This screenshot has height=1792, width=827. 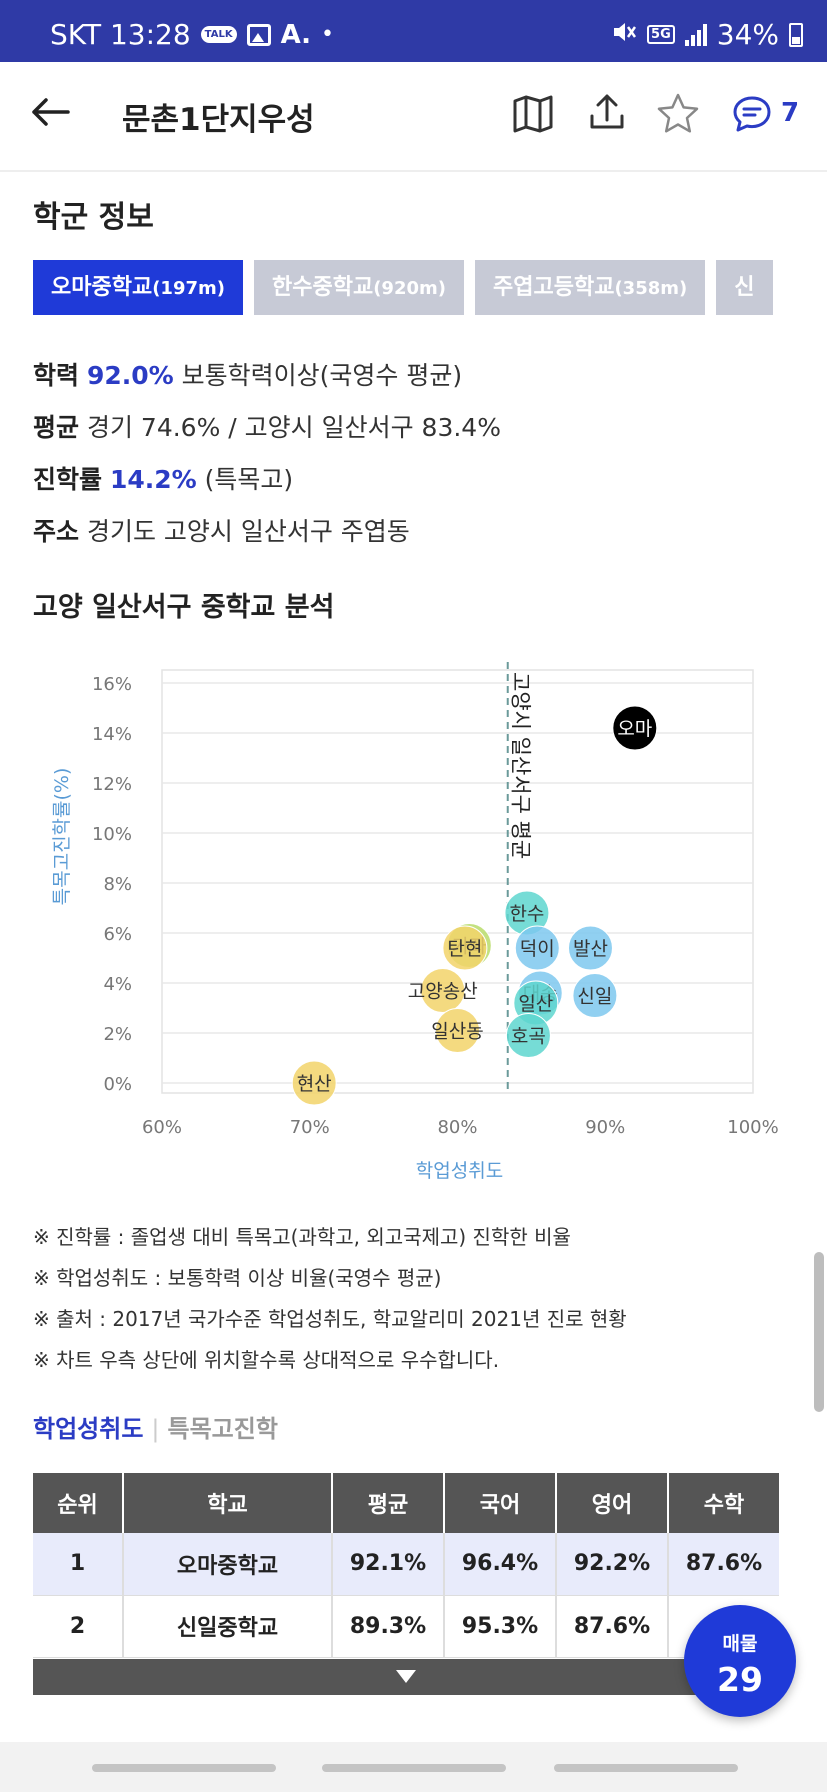 I want to click on y-tick-label: 14%, so click(x=112, y=734).